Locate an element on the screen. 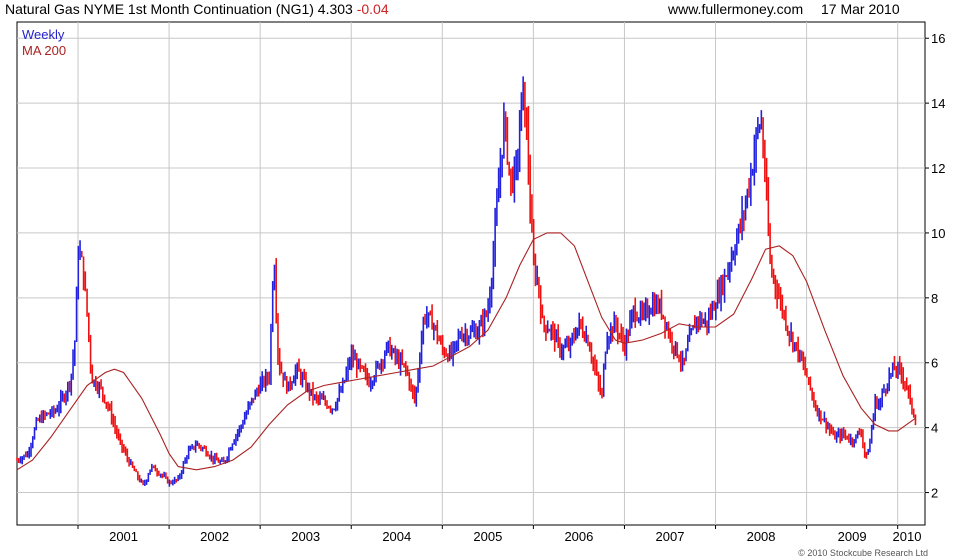 Image resolution: width=980 pixels, height=560 pixels. x-tick-label: 2001 is located at coordinates (123, 536).